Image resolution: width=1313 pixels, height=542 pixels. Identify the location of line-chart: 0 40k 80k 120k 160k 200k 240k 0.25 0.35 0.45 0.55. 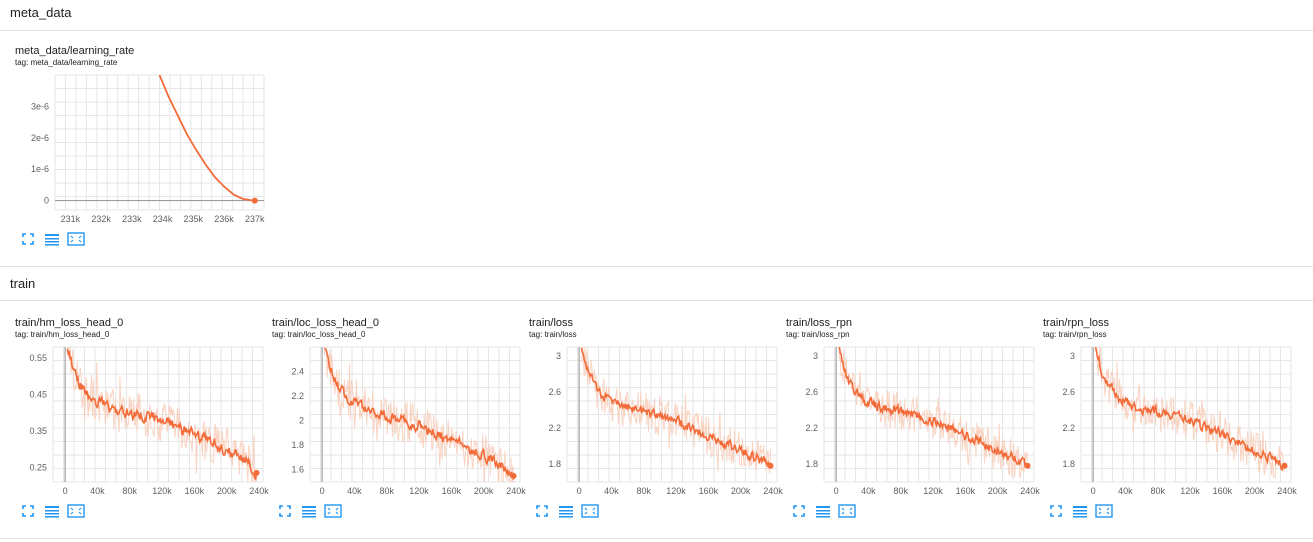
(142, 409).